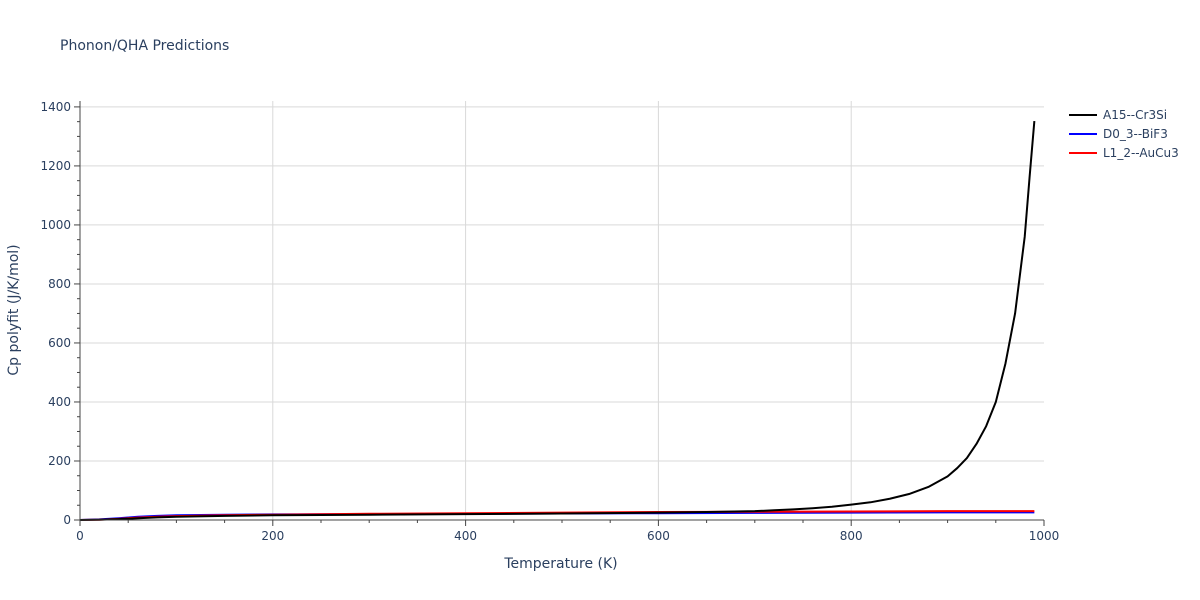 The width and height of the screenshot is (1200, 600). I want to click on y-tick-label: 200, so click(59, 461).